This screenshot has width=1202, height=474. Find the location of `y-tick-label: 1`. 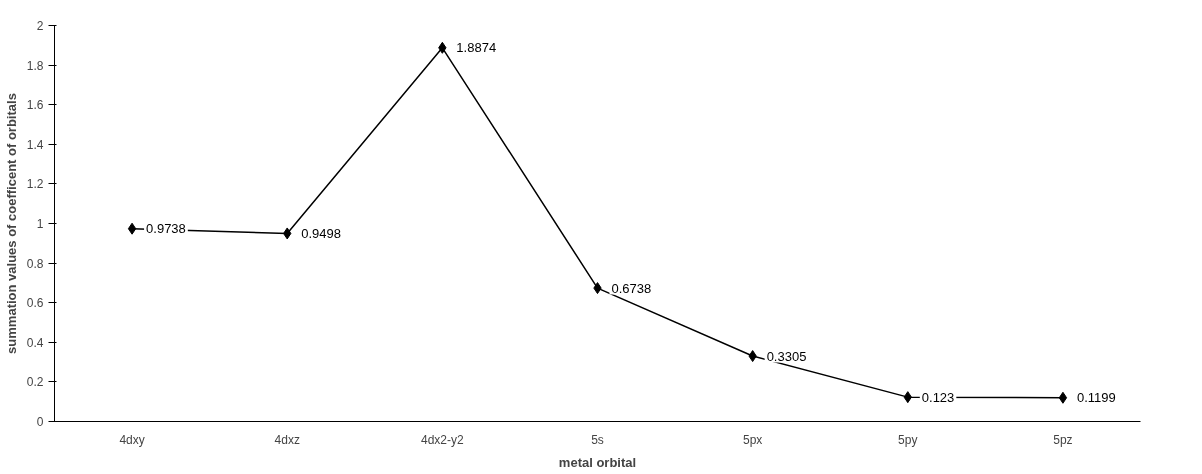

y-tick-label: 1 is located at coordinates (40, 224).